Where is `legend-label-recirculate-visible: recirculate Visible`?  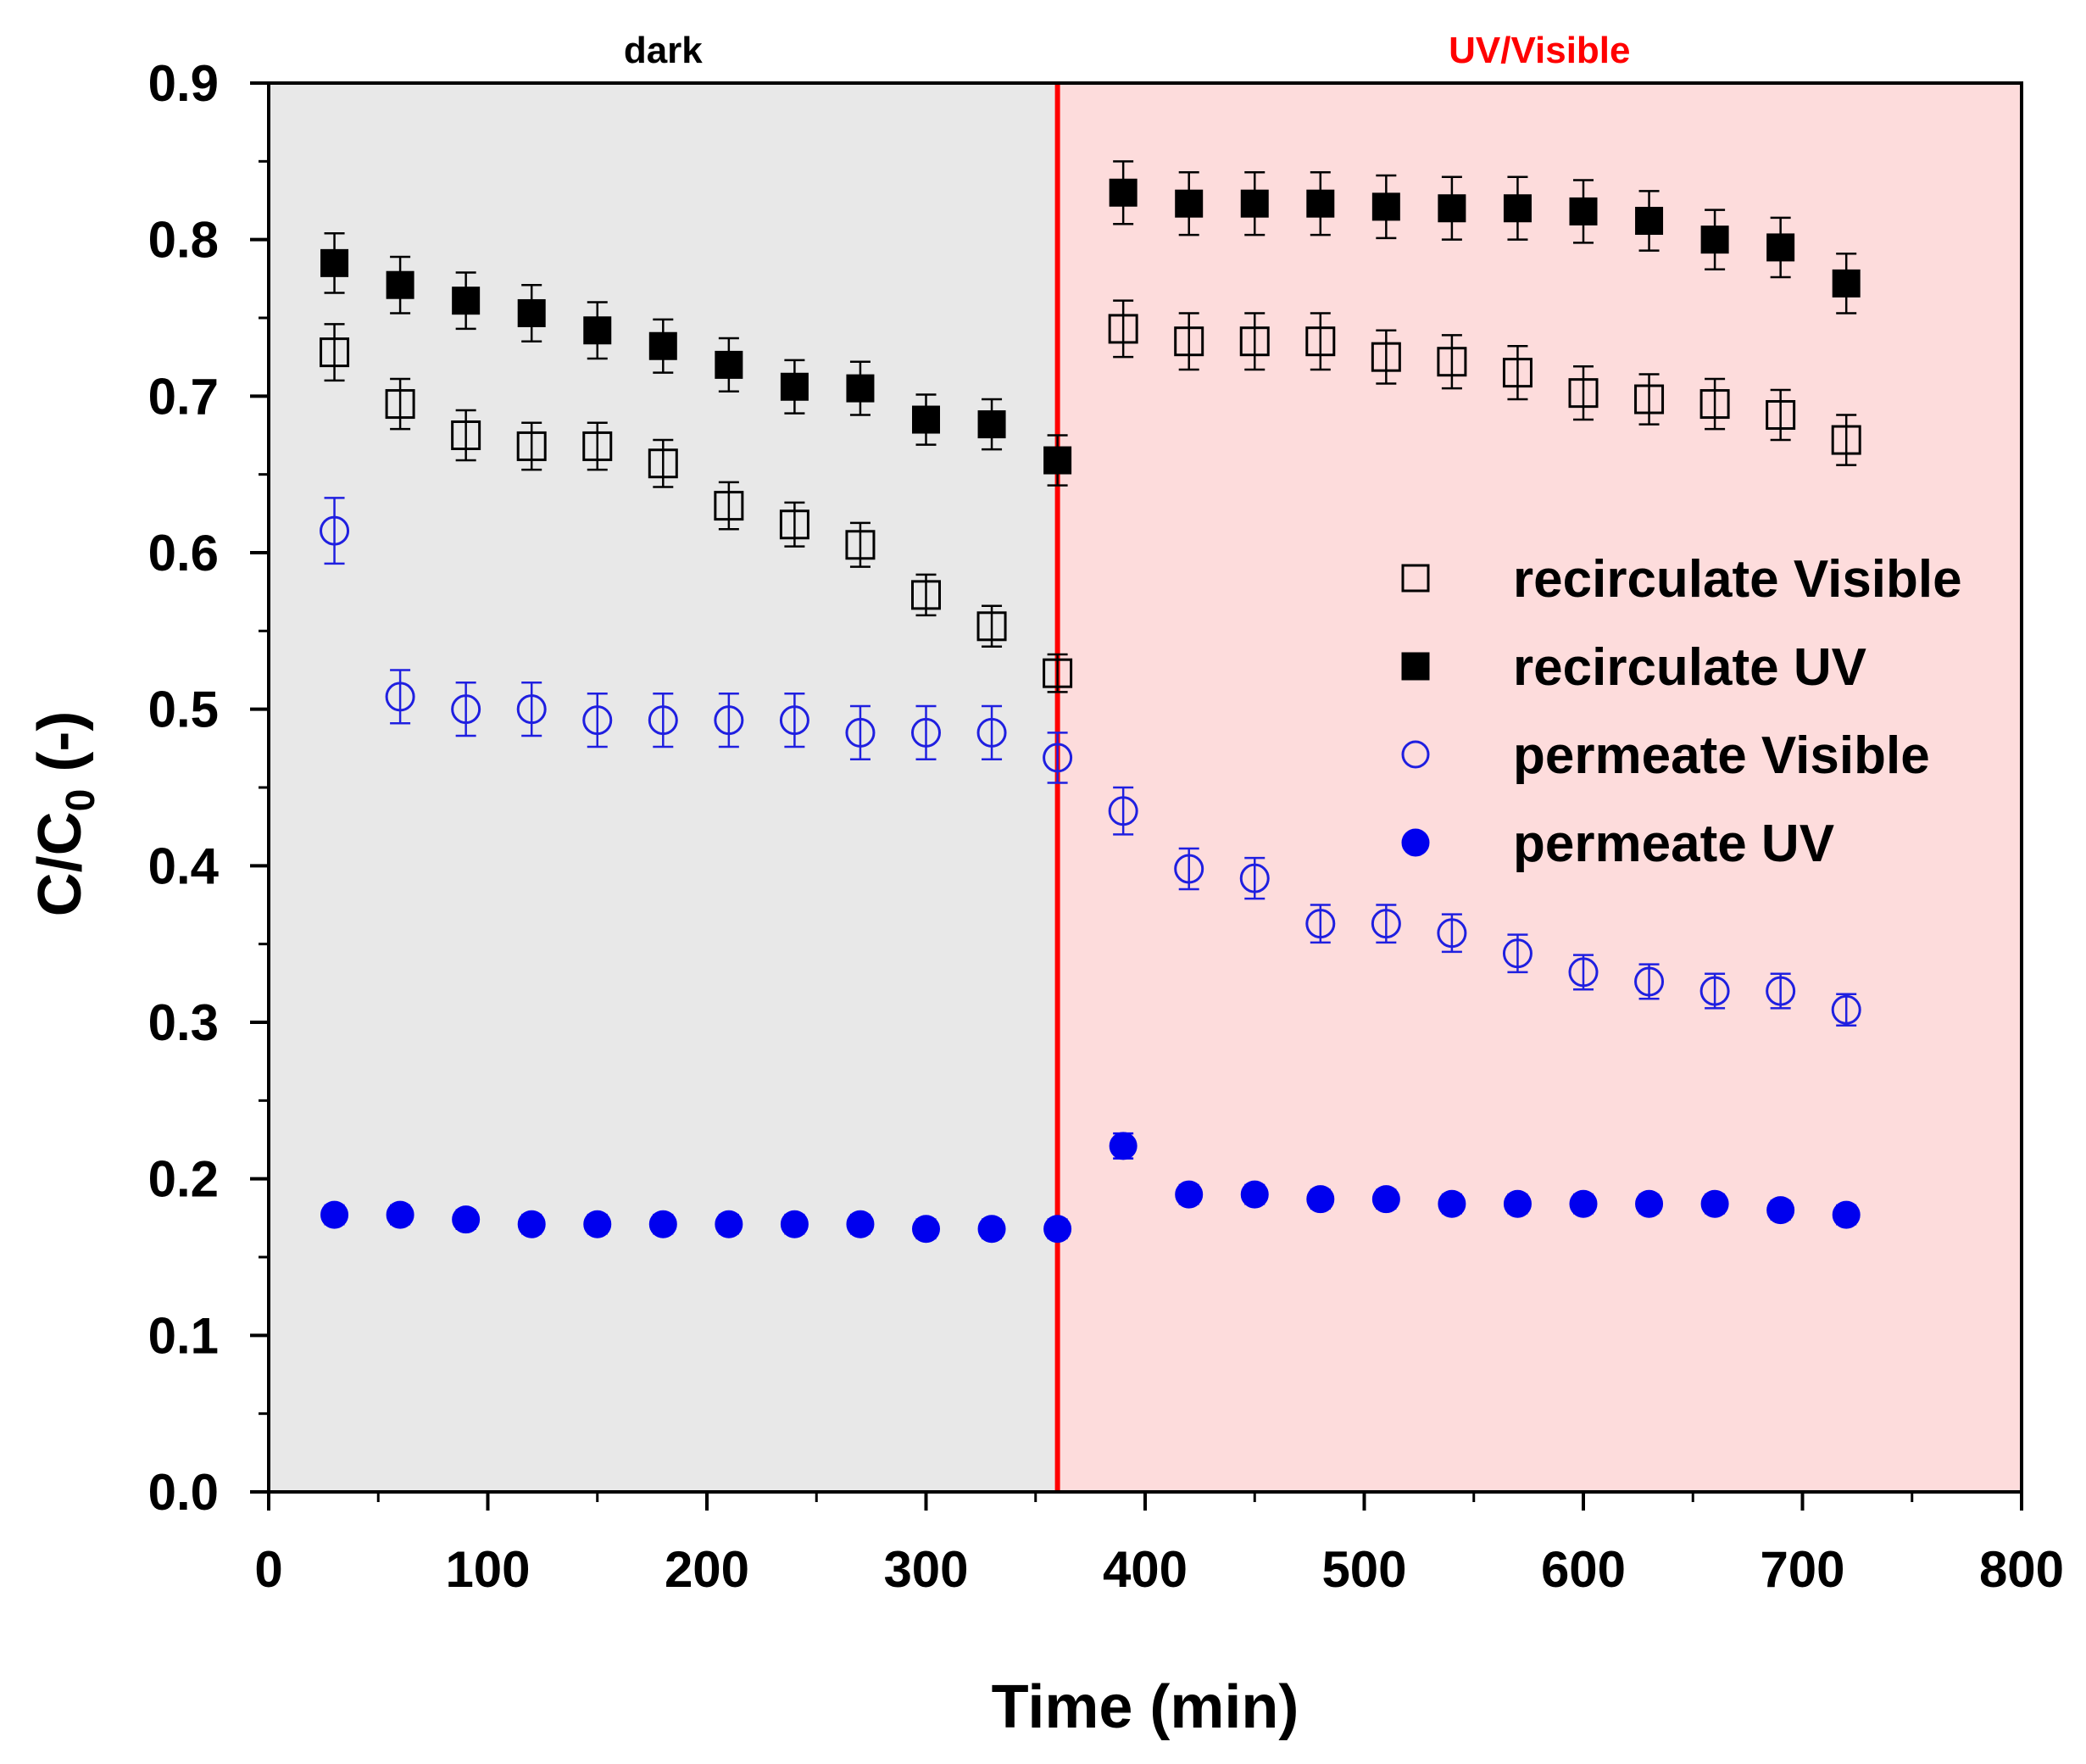
legend-label-recirculate-visible: recirculate Visible is located at coordinates (1737, 579).